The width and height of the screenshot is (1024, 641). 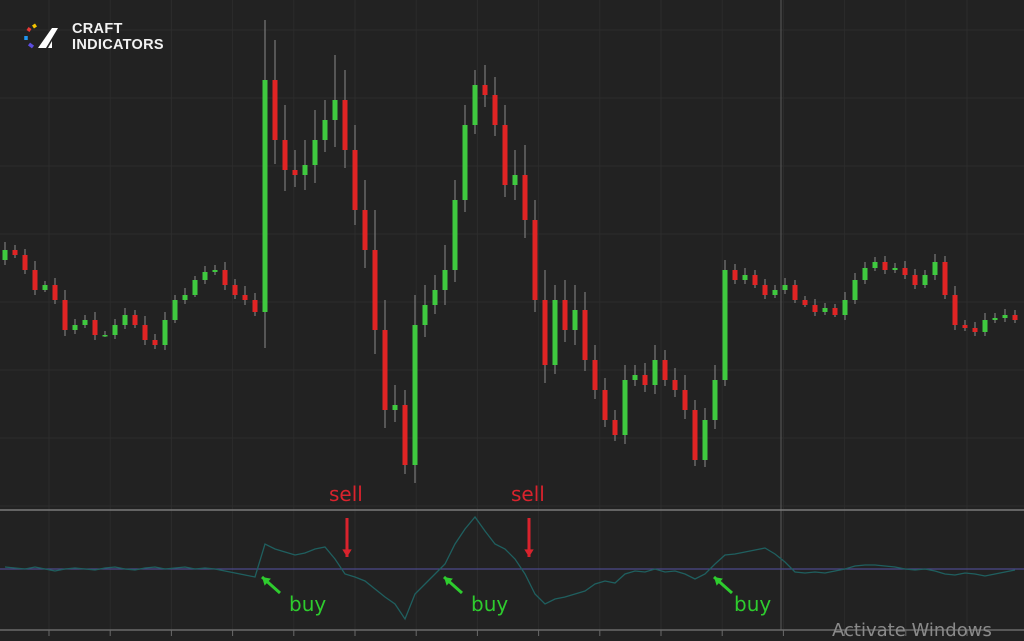 I want to click on activate-windows-watermark: Activate Windows, so click(x=912, y=630).